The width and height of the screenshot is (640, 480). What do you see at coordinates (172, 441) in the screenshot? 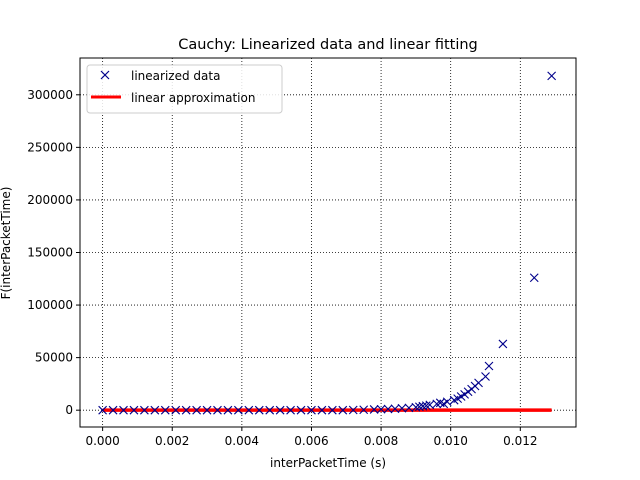
I see `x-tick-label: 0.002` at bounding box center [172, 441].